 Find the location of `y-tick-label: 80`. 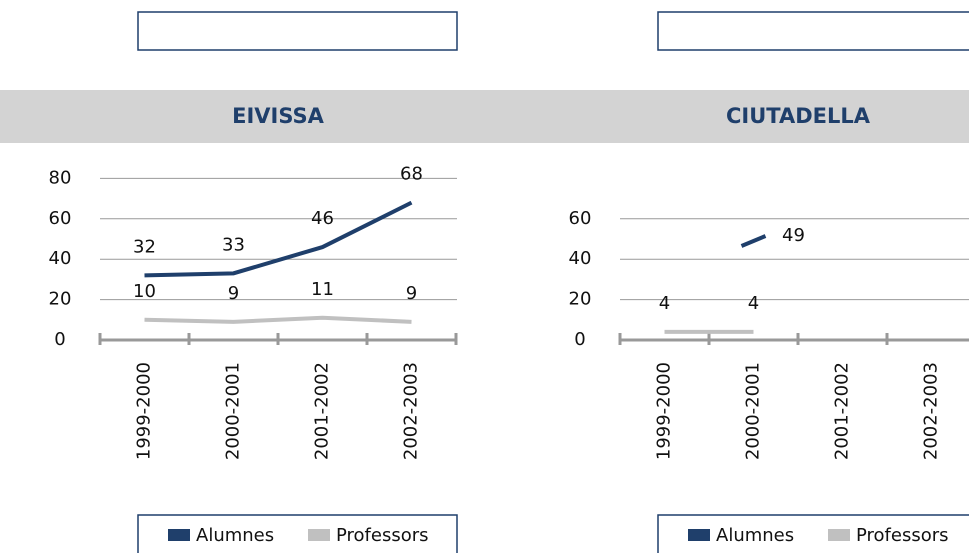

y-tick-label: 80 is located at coordinates (60, 177).